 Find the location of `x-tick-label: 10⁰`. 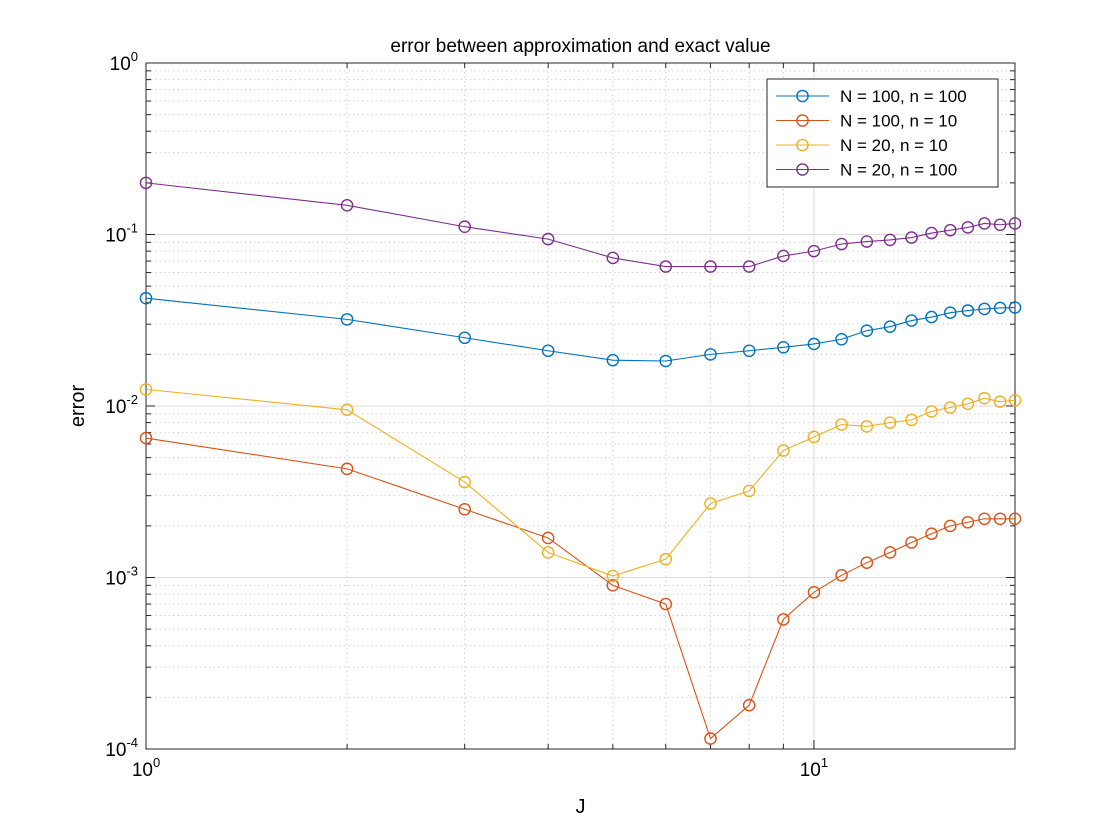

x-tick-label: 10⁰ is located at coordinates (146, 768).